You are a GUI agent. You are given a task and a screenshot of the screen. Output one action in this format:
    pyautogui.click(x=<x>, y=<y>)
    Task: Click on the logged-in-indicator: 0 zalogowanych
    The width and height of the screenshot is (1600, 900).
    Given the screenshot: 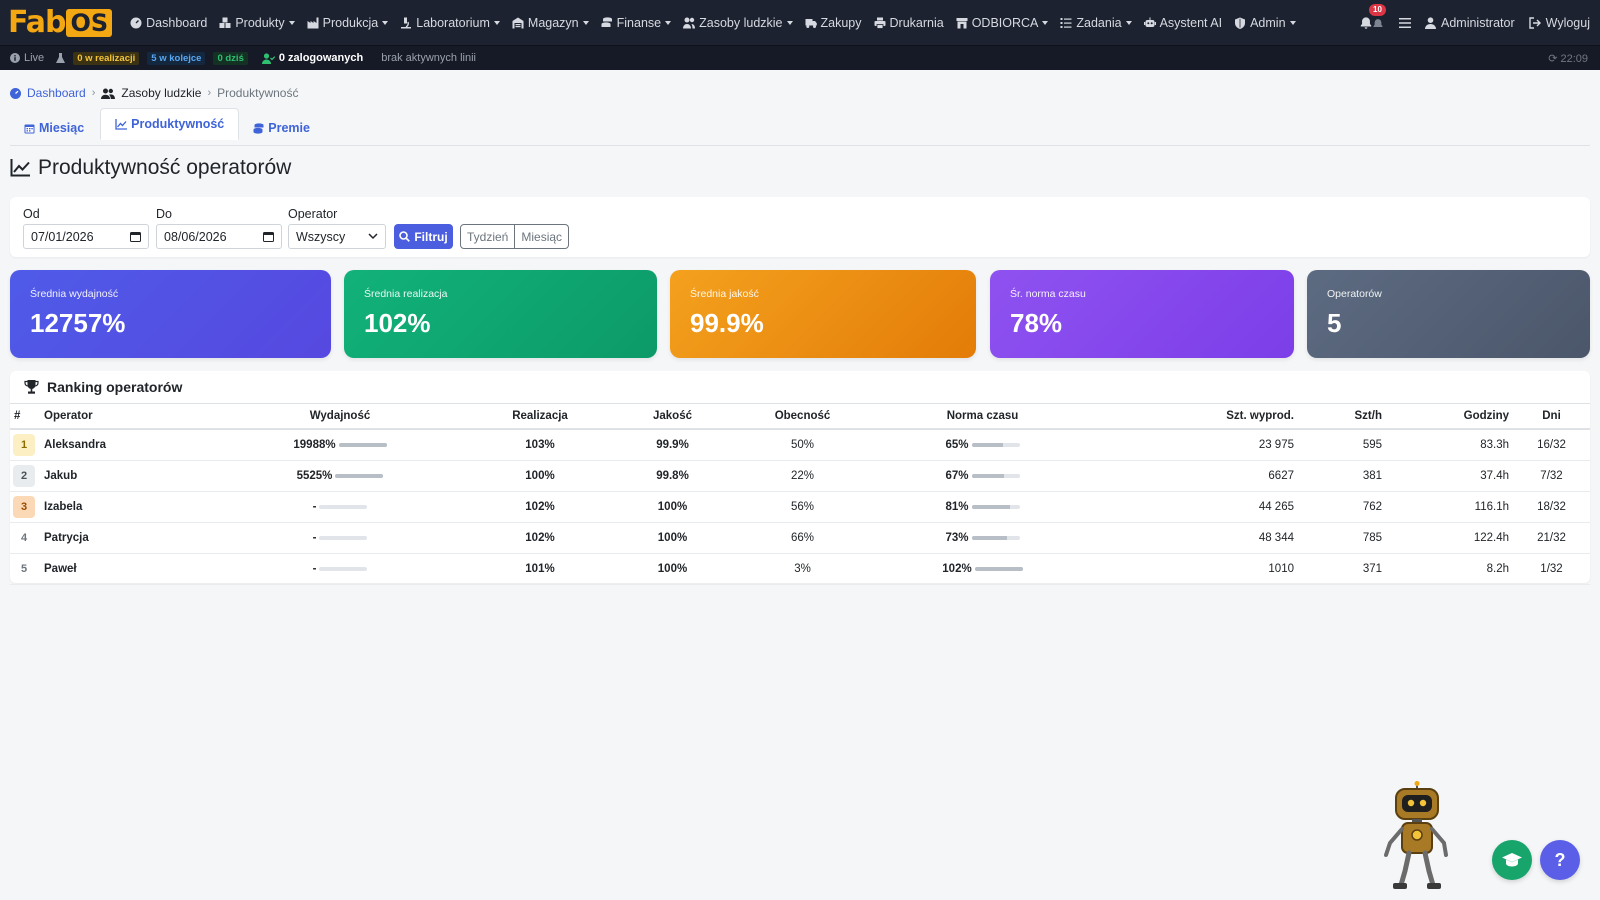 What is the action you would take?
    pyautogui.click(x=312, y=58)
    